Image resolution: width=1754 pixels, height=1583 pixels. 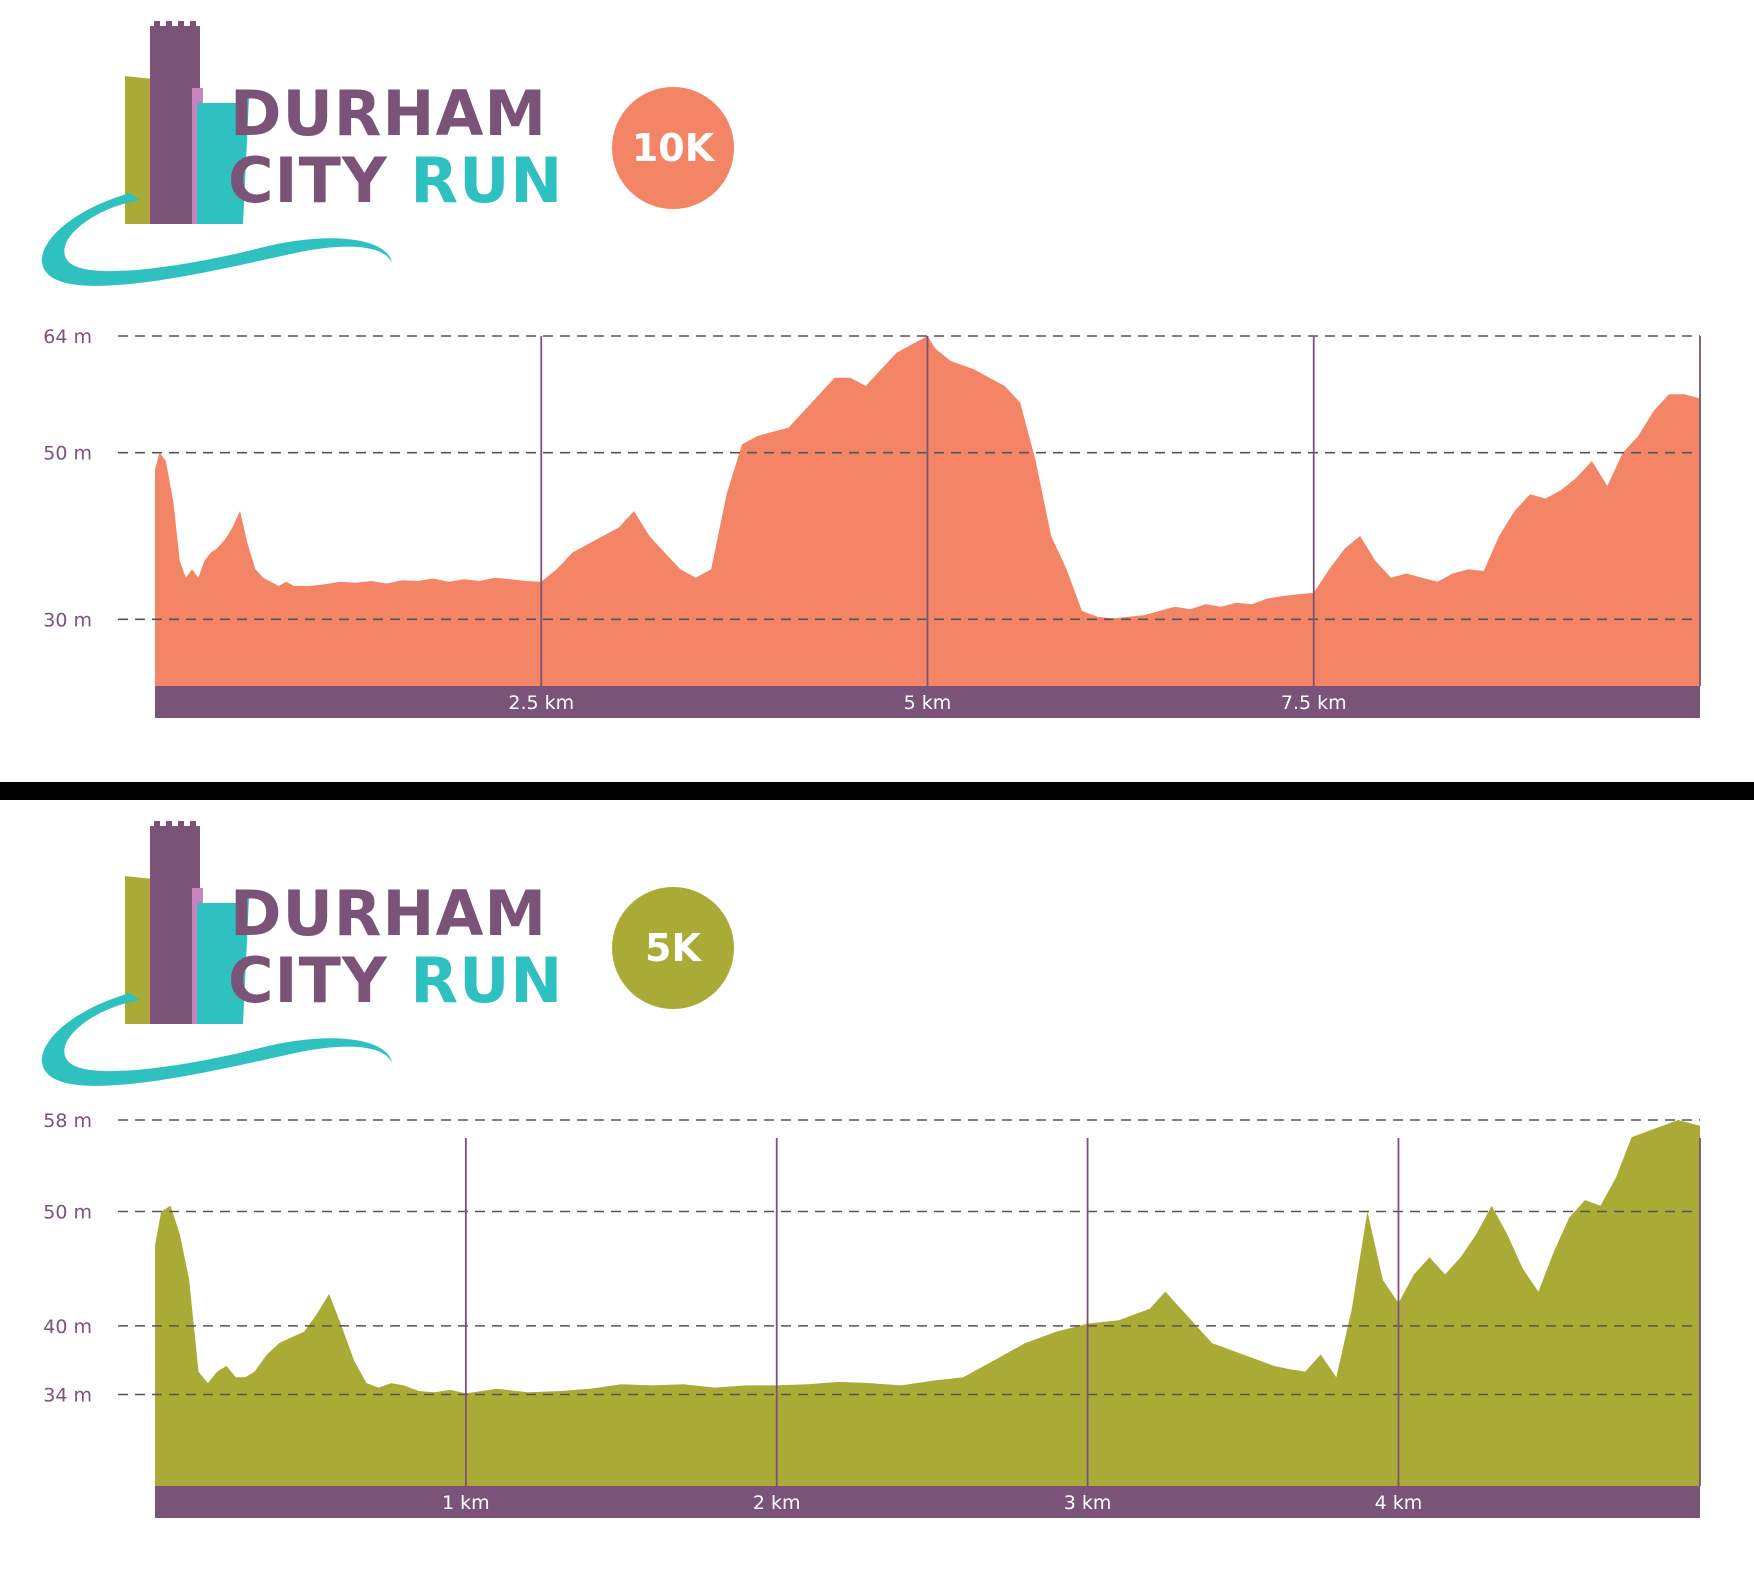 What do you see at coordinates (466, 1503) in the screenshot?
I see `x-tick-label: 1 km` at bounding box center [466, 1503].